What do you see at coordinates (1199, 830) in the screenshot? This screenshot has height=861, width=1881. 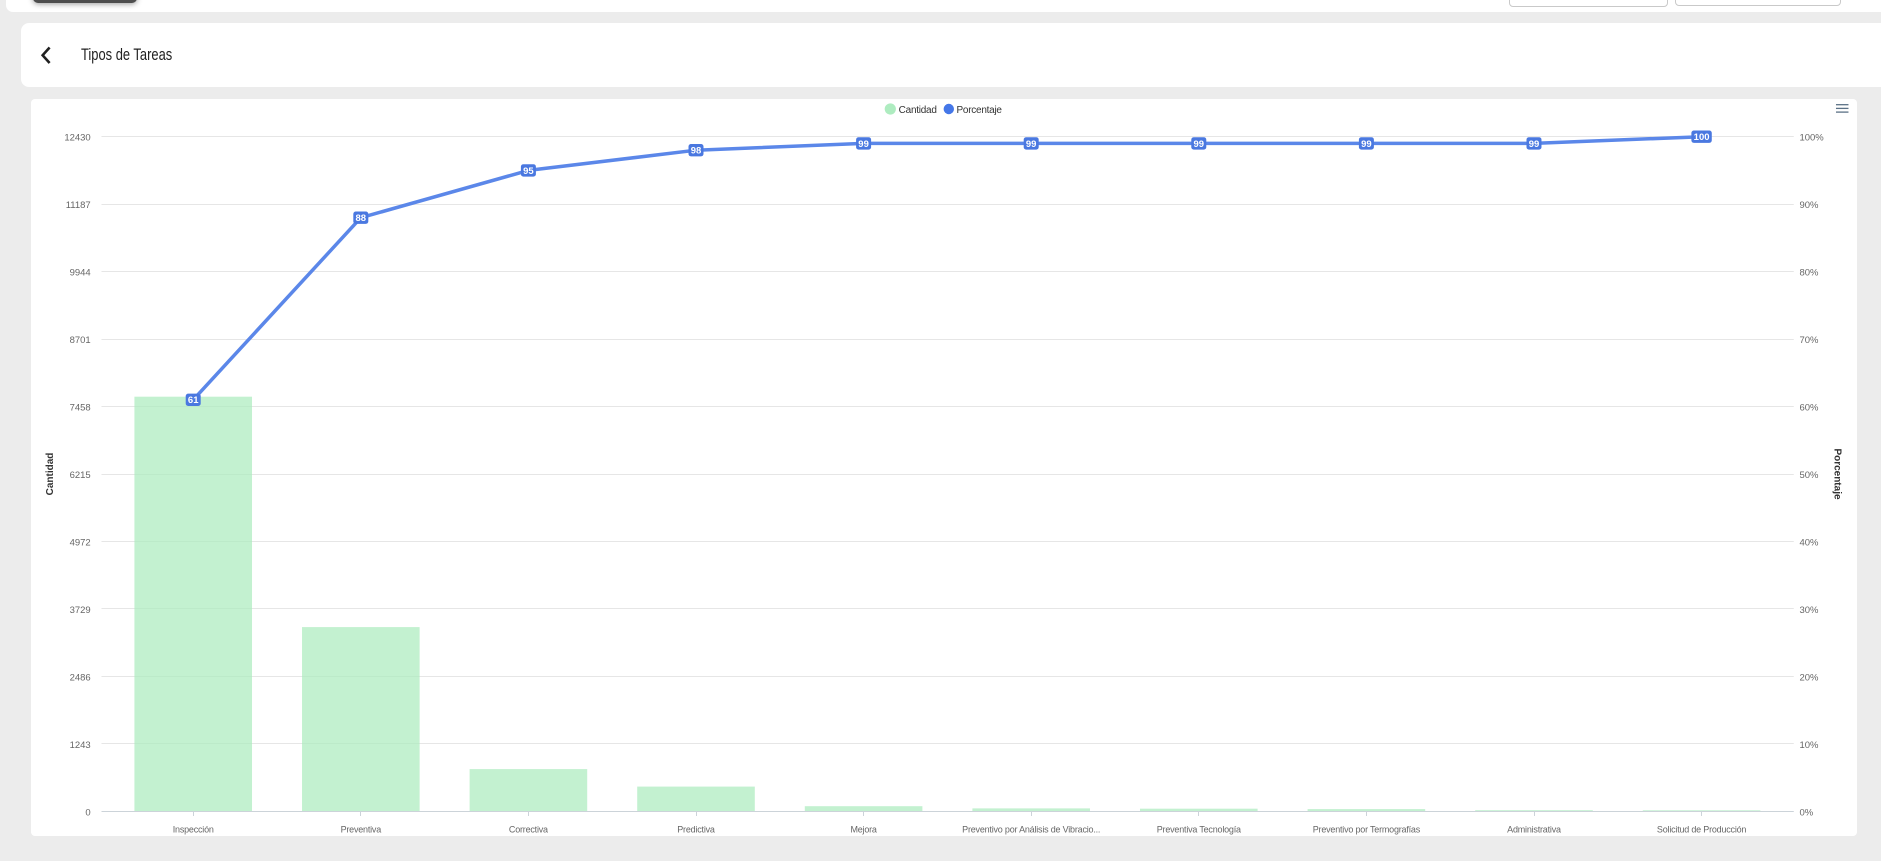 I see `svg-text: Preventiva Tecnología` at bounding box center [1199, 830].